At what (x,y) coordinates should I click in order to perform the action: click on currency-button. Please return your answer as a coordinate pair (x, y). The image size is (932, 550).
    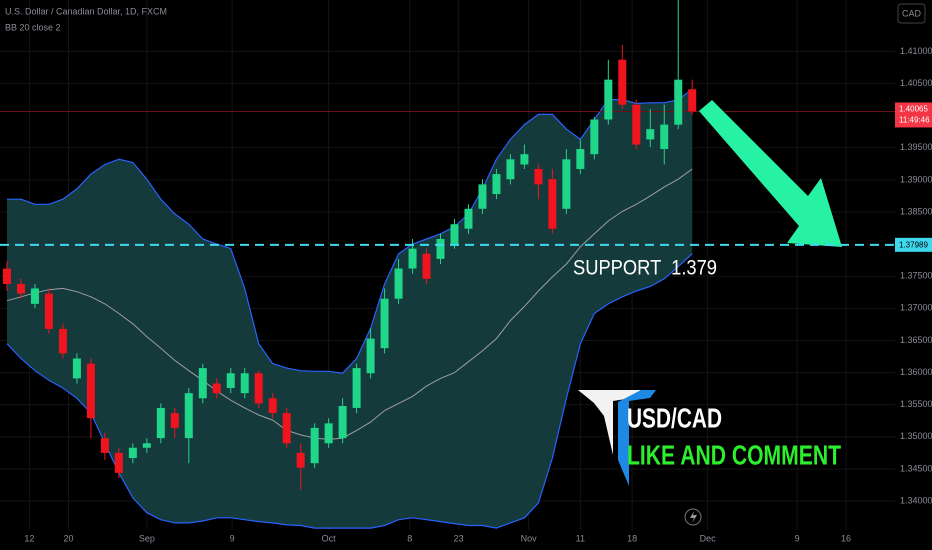
    Looking at the image, I should click on (911, 13).